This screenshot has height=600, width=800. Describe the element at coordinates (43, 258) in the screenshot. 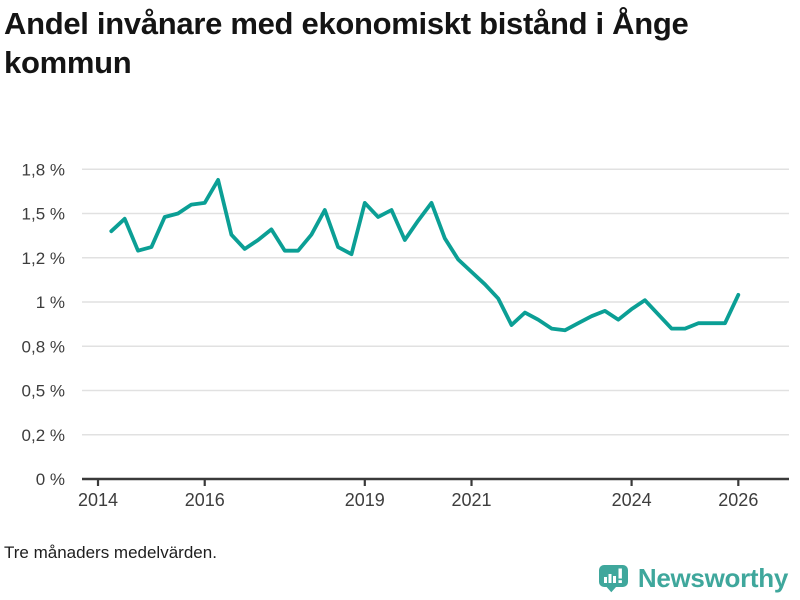

I see `y-axis-tick-label: 1,2 %` at that location.